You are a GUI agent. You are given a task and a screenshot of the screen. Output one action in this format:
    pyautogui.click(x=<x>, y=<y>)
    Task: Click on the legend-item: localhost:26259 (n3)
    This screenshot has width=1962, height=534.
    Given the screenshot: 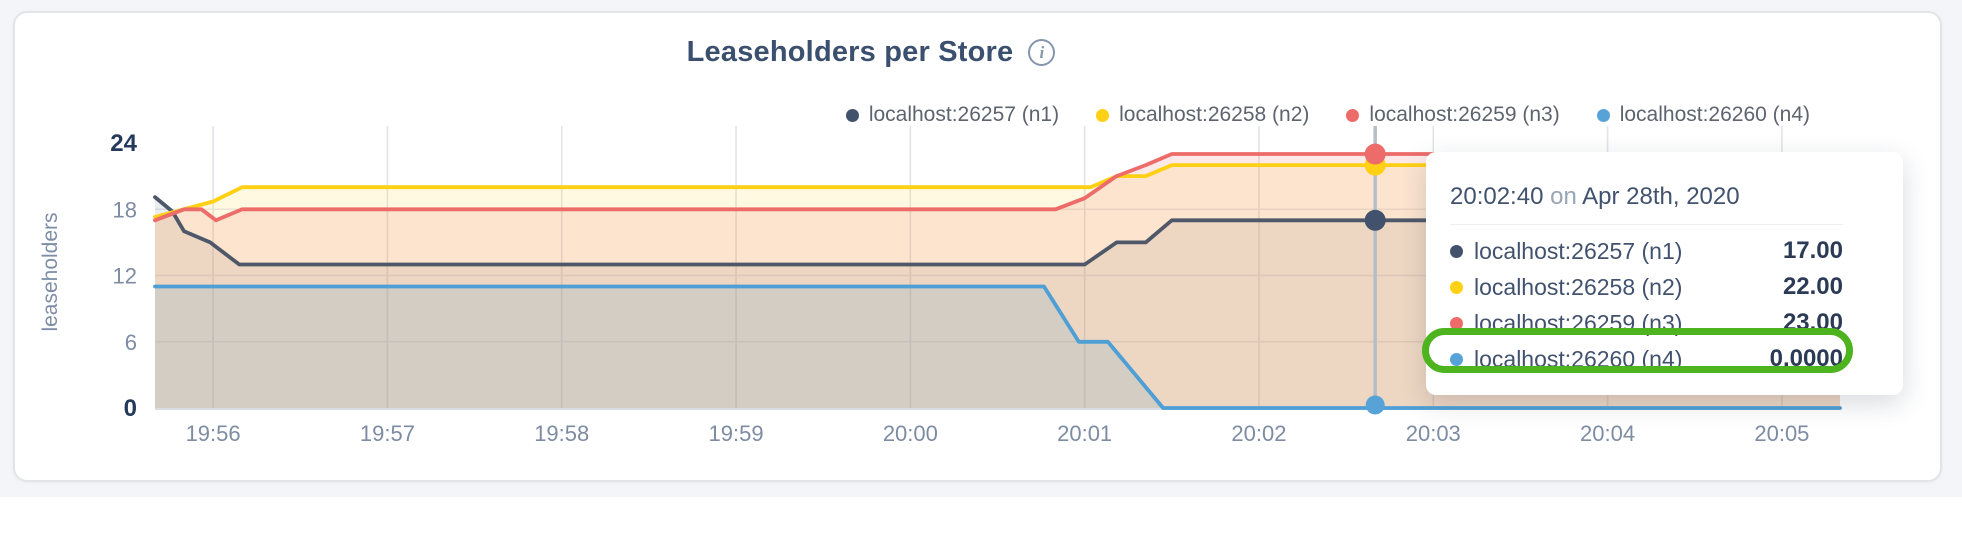 What is the action you would take?
    pyautogui.click(x=1453, y=115)
    